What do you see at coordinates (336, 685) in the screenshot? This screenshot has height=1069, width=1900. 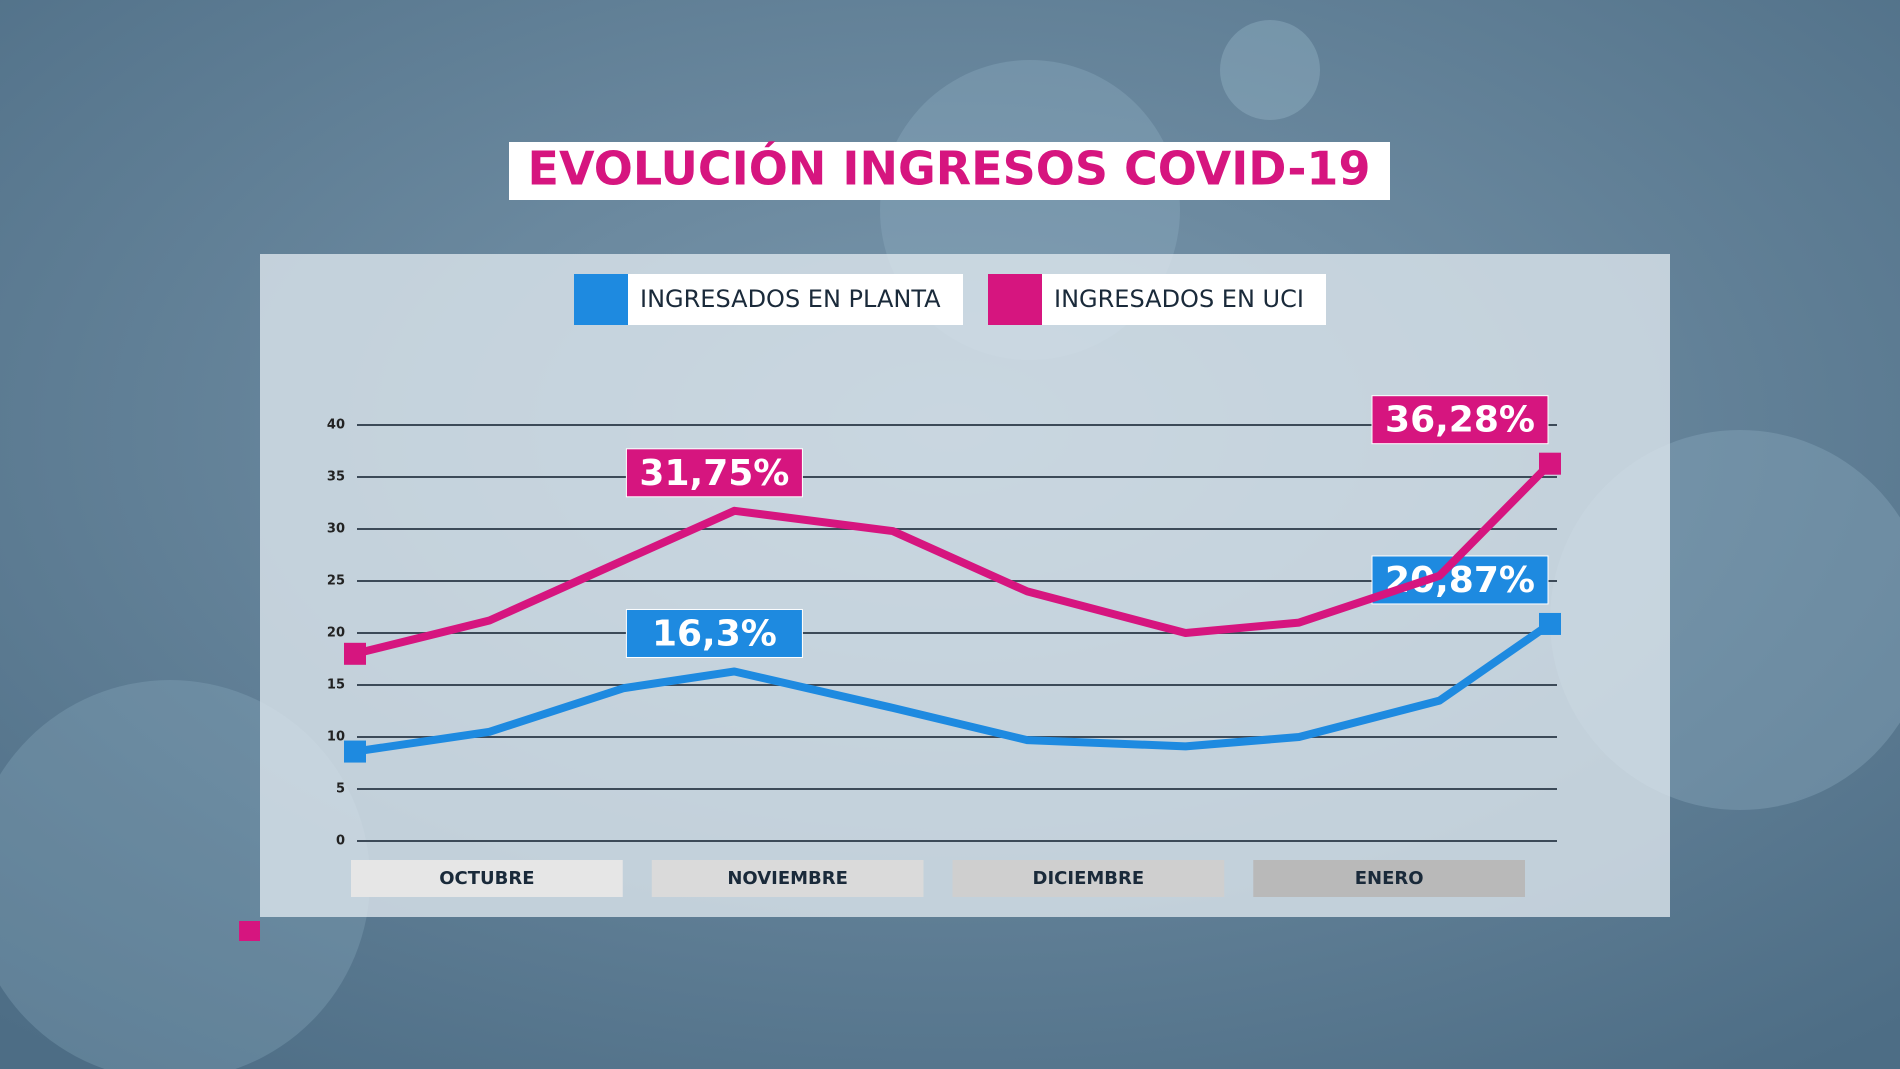 I see `y-tick-label: 15` at bounding box center [336, 685].